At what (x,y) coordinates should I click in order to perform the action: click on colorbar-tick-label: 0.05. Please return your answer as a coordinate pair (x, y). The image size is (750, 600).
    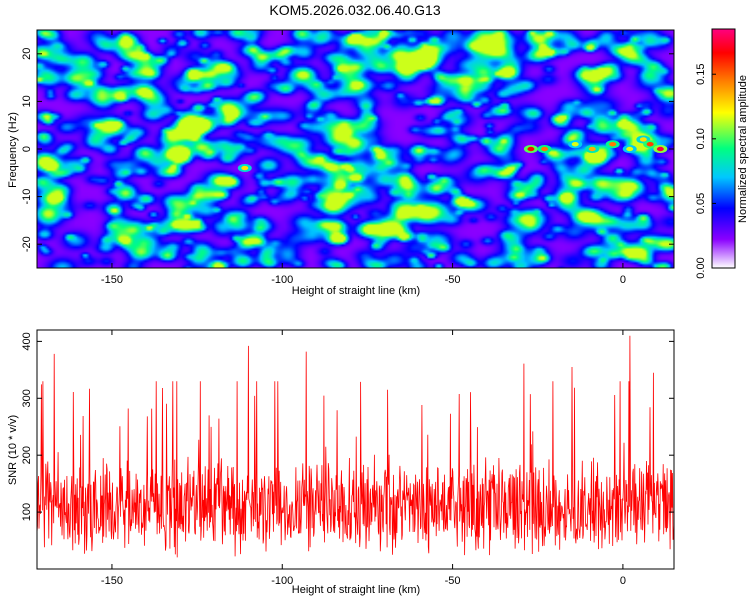
    Looking at the image, I should click on (701, 203).